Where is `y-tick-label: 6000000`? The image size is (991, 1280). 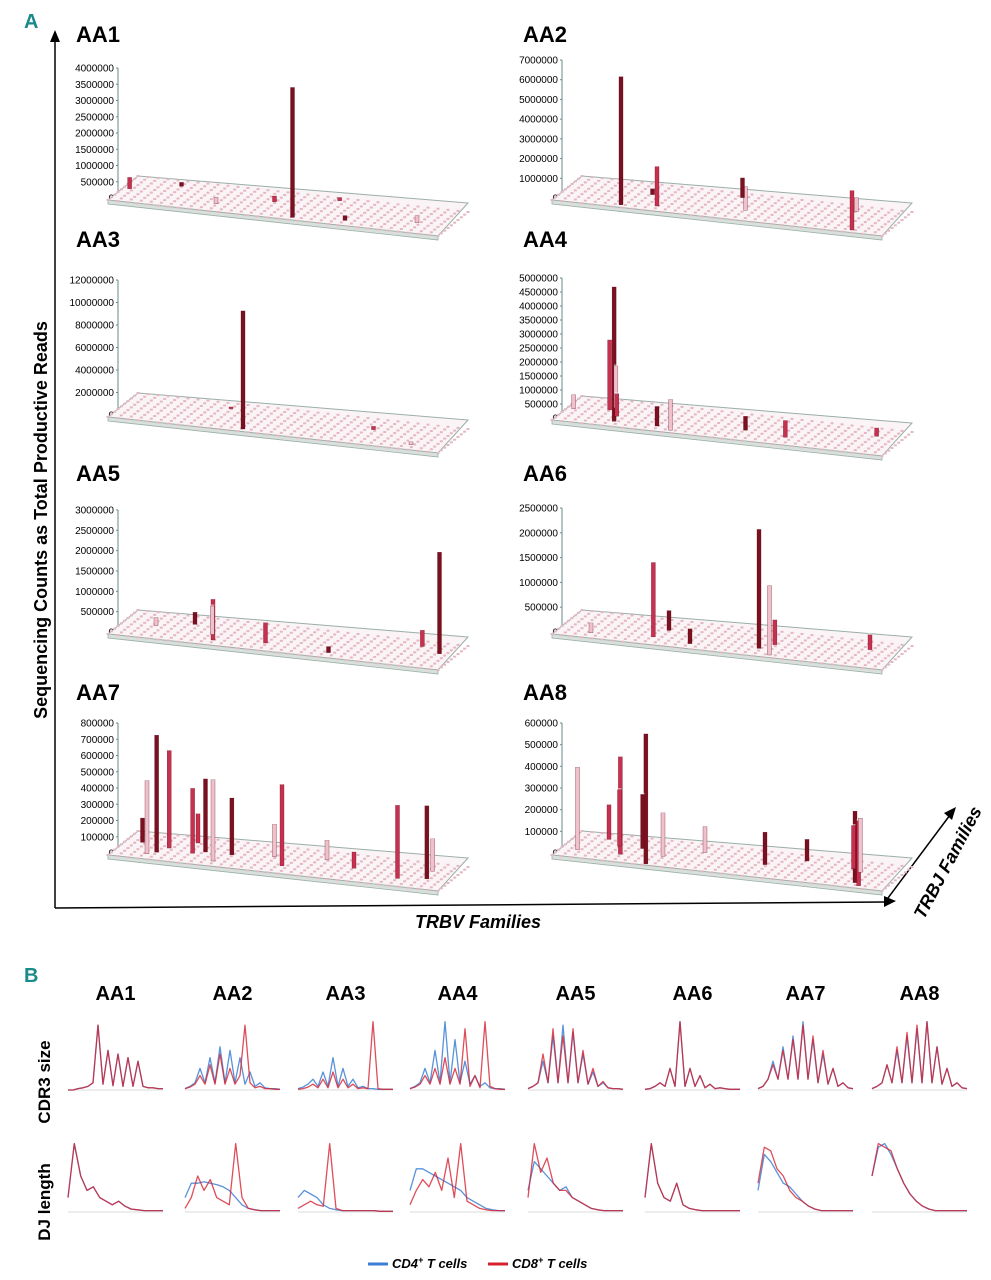 y-tick-label: 6000000 is located at coordinates (538, 80).